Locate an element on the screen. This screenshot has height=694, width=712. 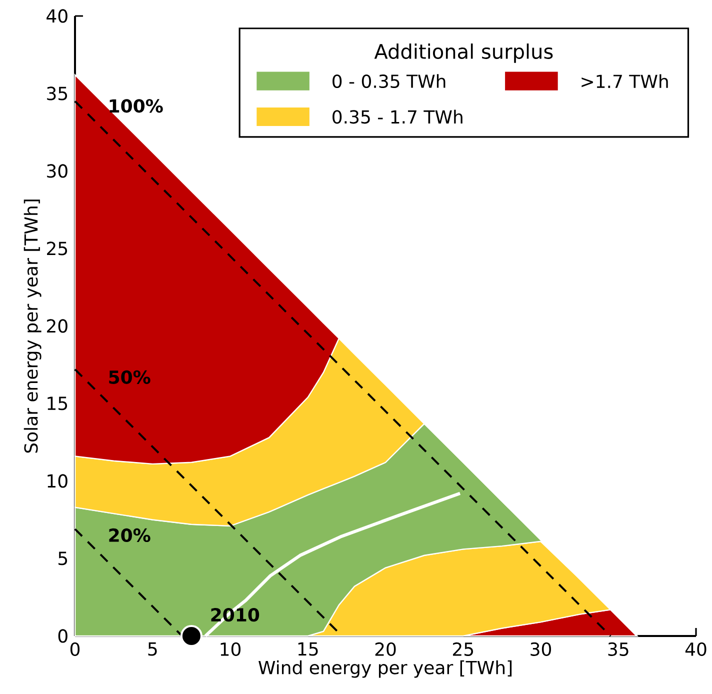
legend-label: 0 - 0.35 TWh is located at coordinates (389, 81).